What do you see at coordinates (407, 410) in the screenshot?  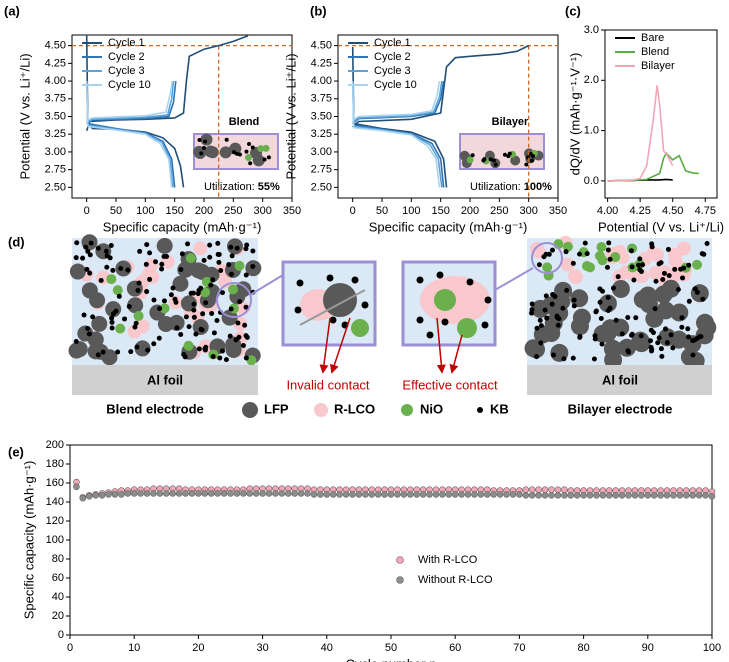 I see `legend-swatch` at bounding box center [407, 410].